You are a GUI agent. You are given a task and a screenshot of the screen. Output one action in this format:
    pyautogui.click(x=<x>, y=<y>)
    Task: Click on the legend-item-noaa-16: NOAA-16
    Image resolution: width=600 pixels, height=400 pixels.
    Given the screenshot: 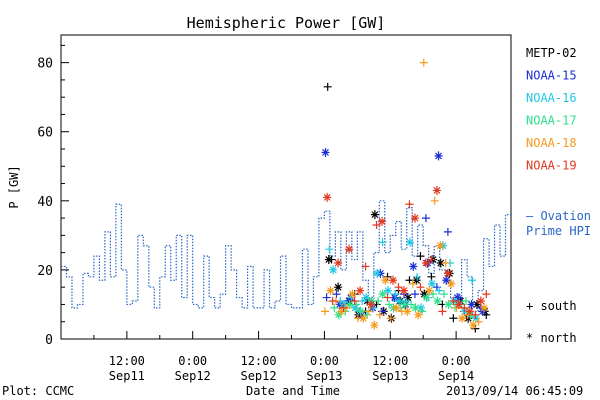 What is the action you would take?
    pyautogui.click(x=551, y=98)
    